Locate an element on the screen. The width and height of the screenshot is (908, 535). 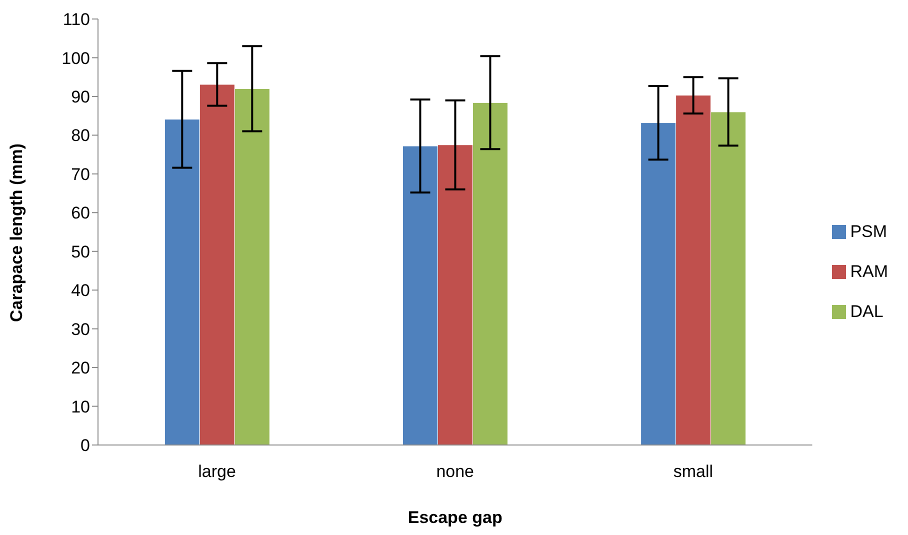
y-tick-label: 30 is located at coordinates (80, 329).